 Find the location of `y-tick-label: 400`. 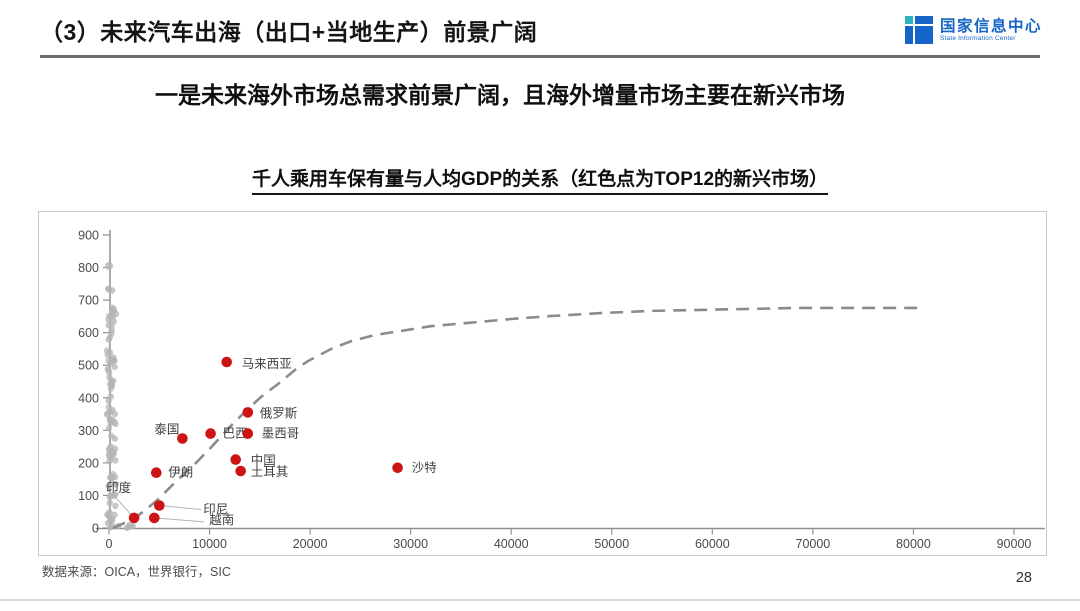

y-tick-label: 400 is located at coordinates (88, 398).